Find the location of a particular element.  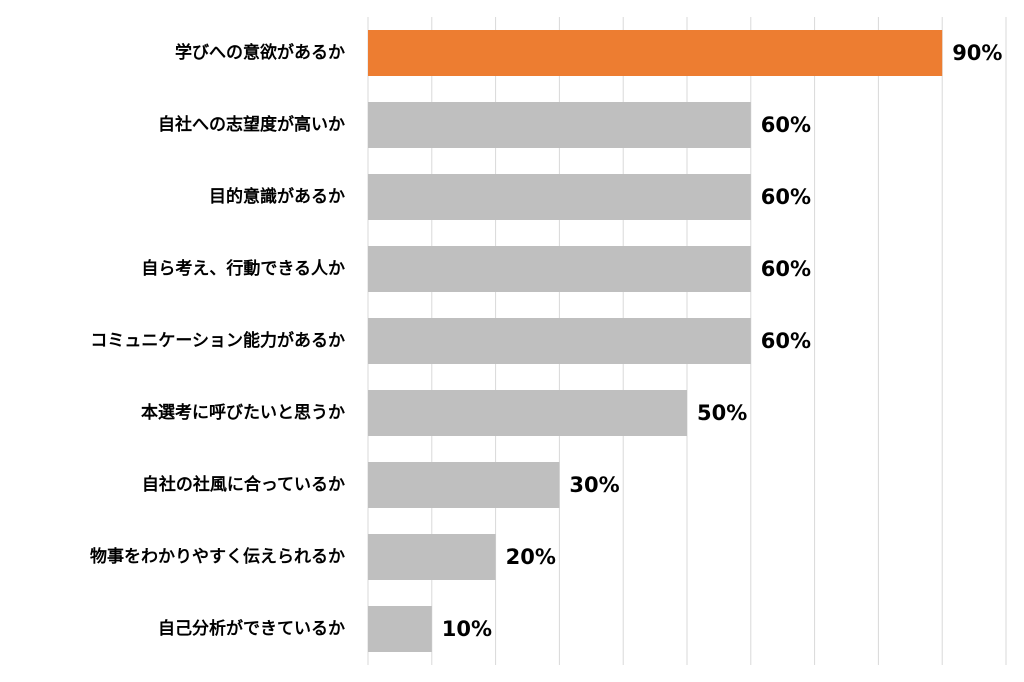

category-label: 物事をわかりやすく伝えられるか is located at coordinates (217, 556).